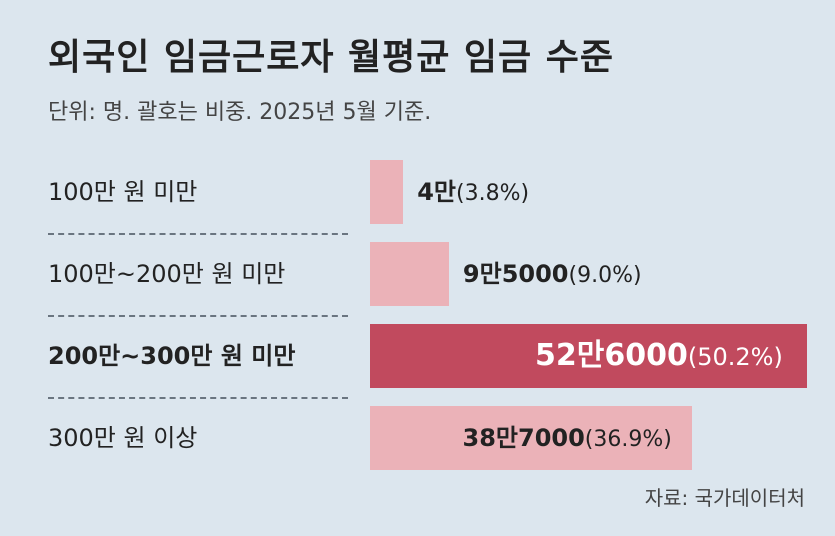 The image size is (835, 536). What do you see at coordinates (167, 274) in the screenshot?
I see `category-label: 100만~200만 원 미만` at bounding box center [167, 274].